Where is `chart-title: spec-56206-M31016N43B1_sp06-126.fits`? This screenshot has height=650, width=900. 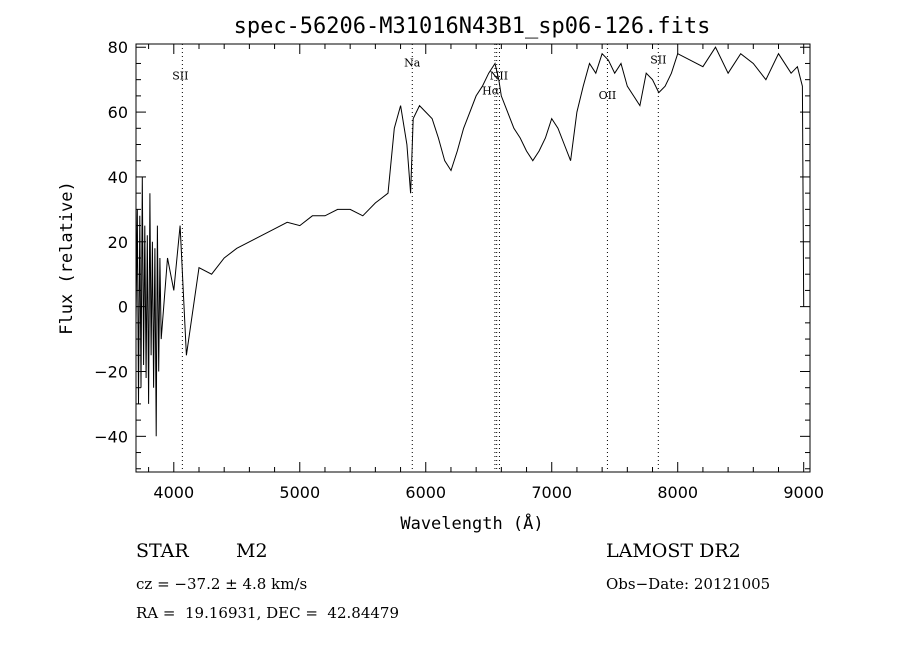 chart-title: spec-56206-M31016N43B1_sp06-126.fits is located at coordinates (472, 26).